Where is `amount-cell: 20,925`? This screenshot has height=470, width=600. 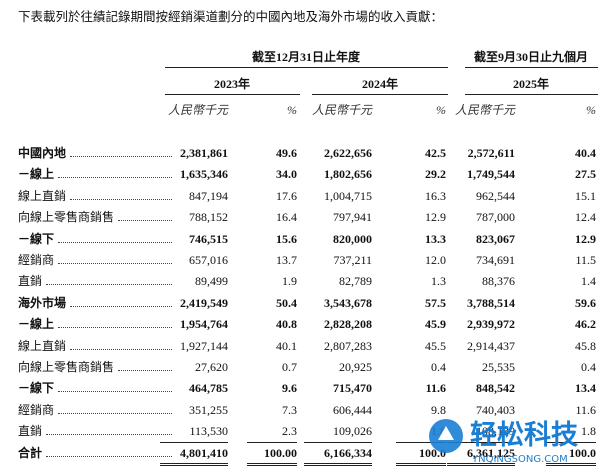
amount-cell: 20,925 is located at coordinates (355, 367).